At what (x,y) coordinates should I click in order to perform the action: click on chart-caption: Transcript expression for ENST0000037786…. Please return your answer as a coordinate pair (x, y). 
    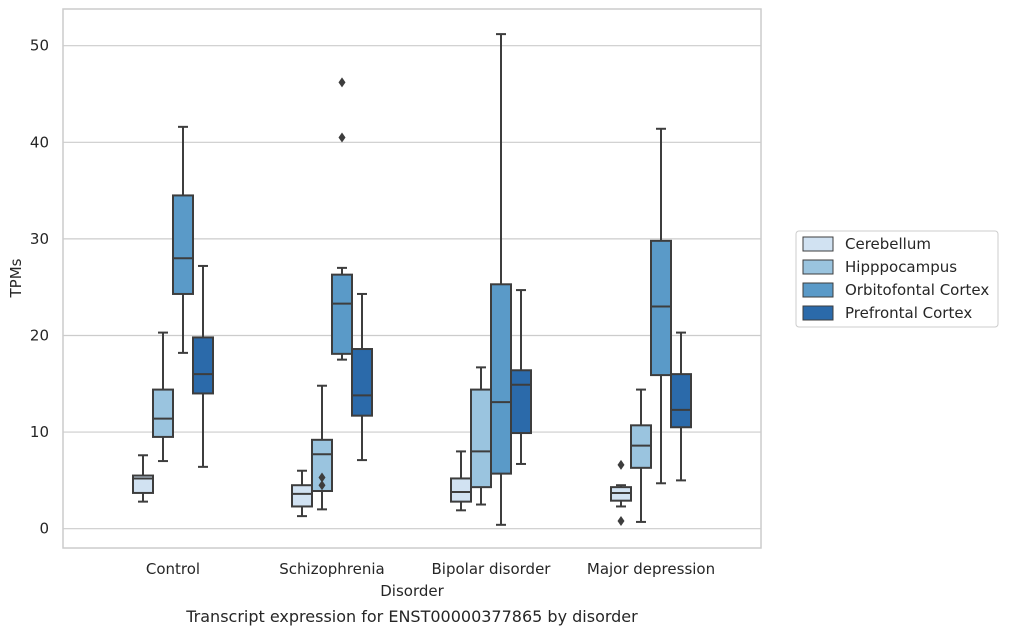
    Looking at the image, I should click on (411, 616).